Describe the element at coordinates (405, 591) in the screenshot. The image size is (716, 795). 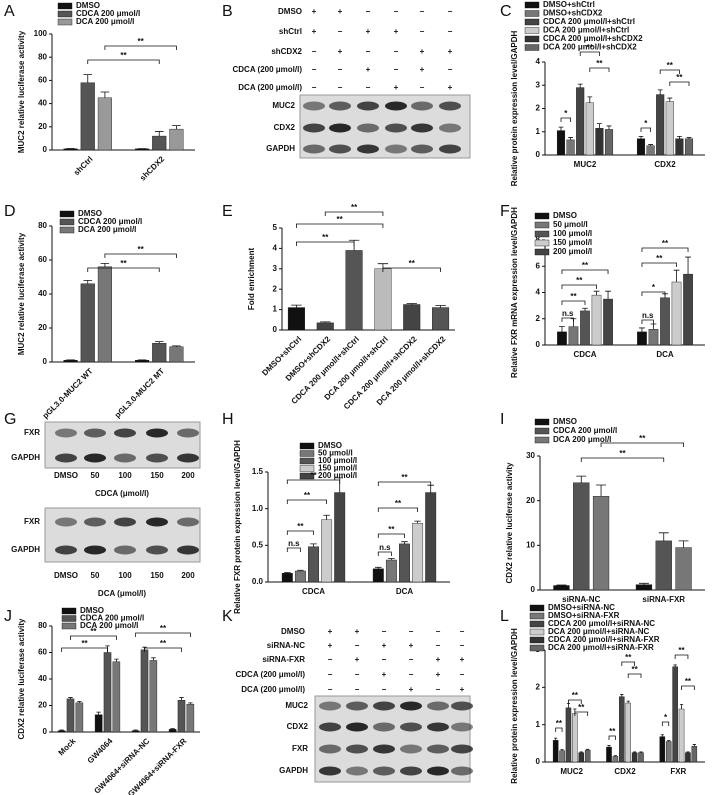
I see `x-tick-label: DCA` at that location.